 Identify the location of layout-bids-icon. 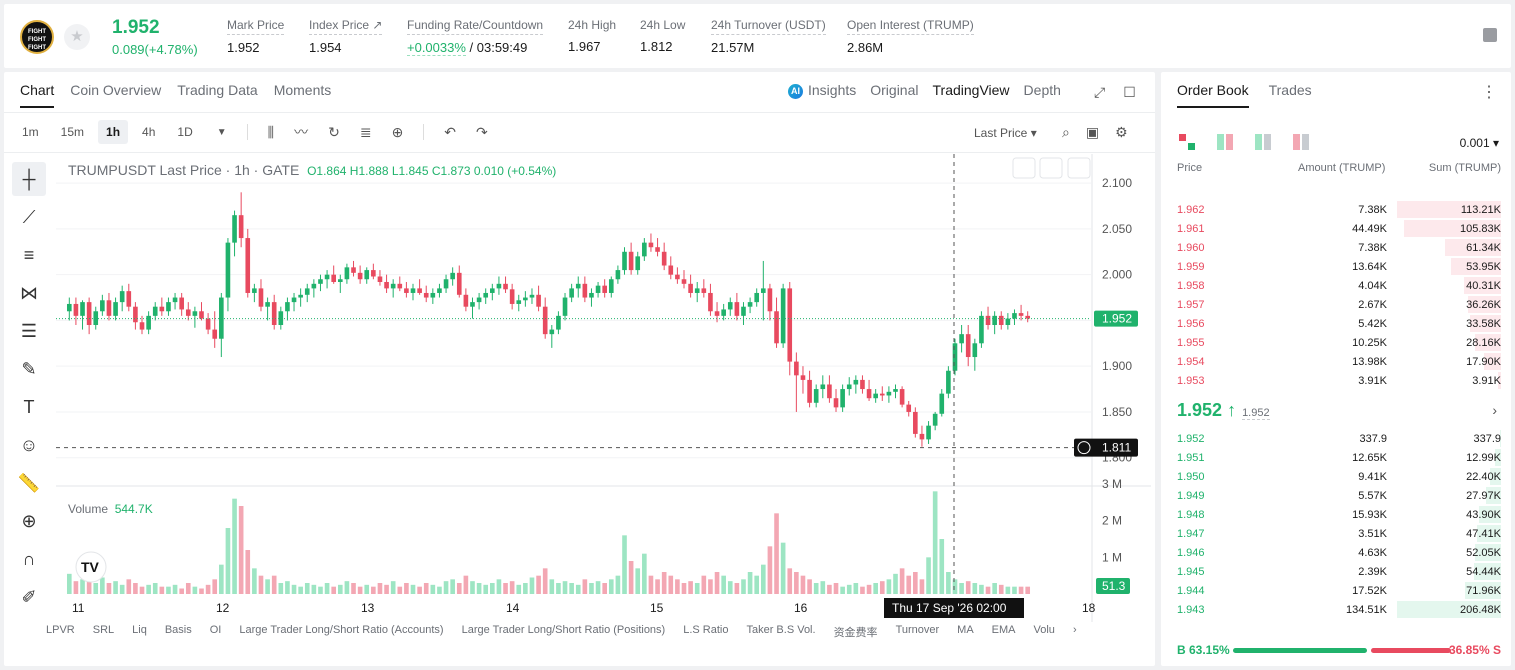
(1263, 142).